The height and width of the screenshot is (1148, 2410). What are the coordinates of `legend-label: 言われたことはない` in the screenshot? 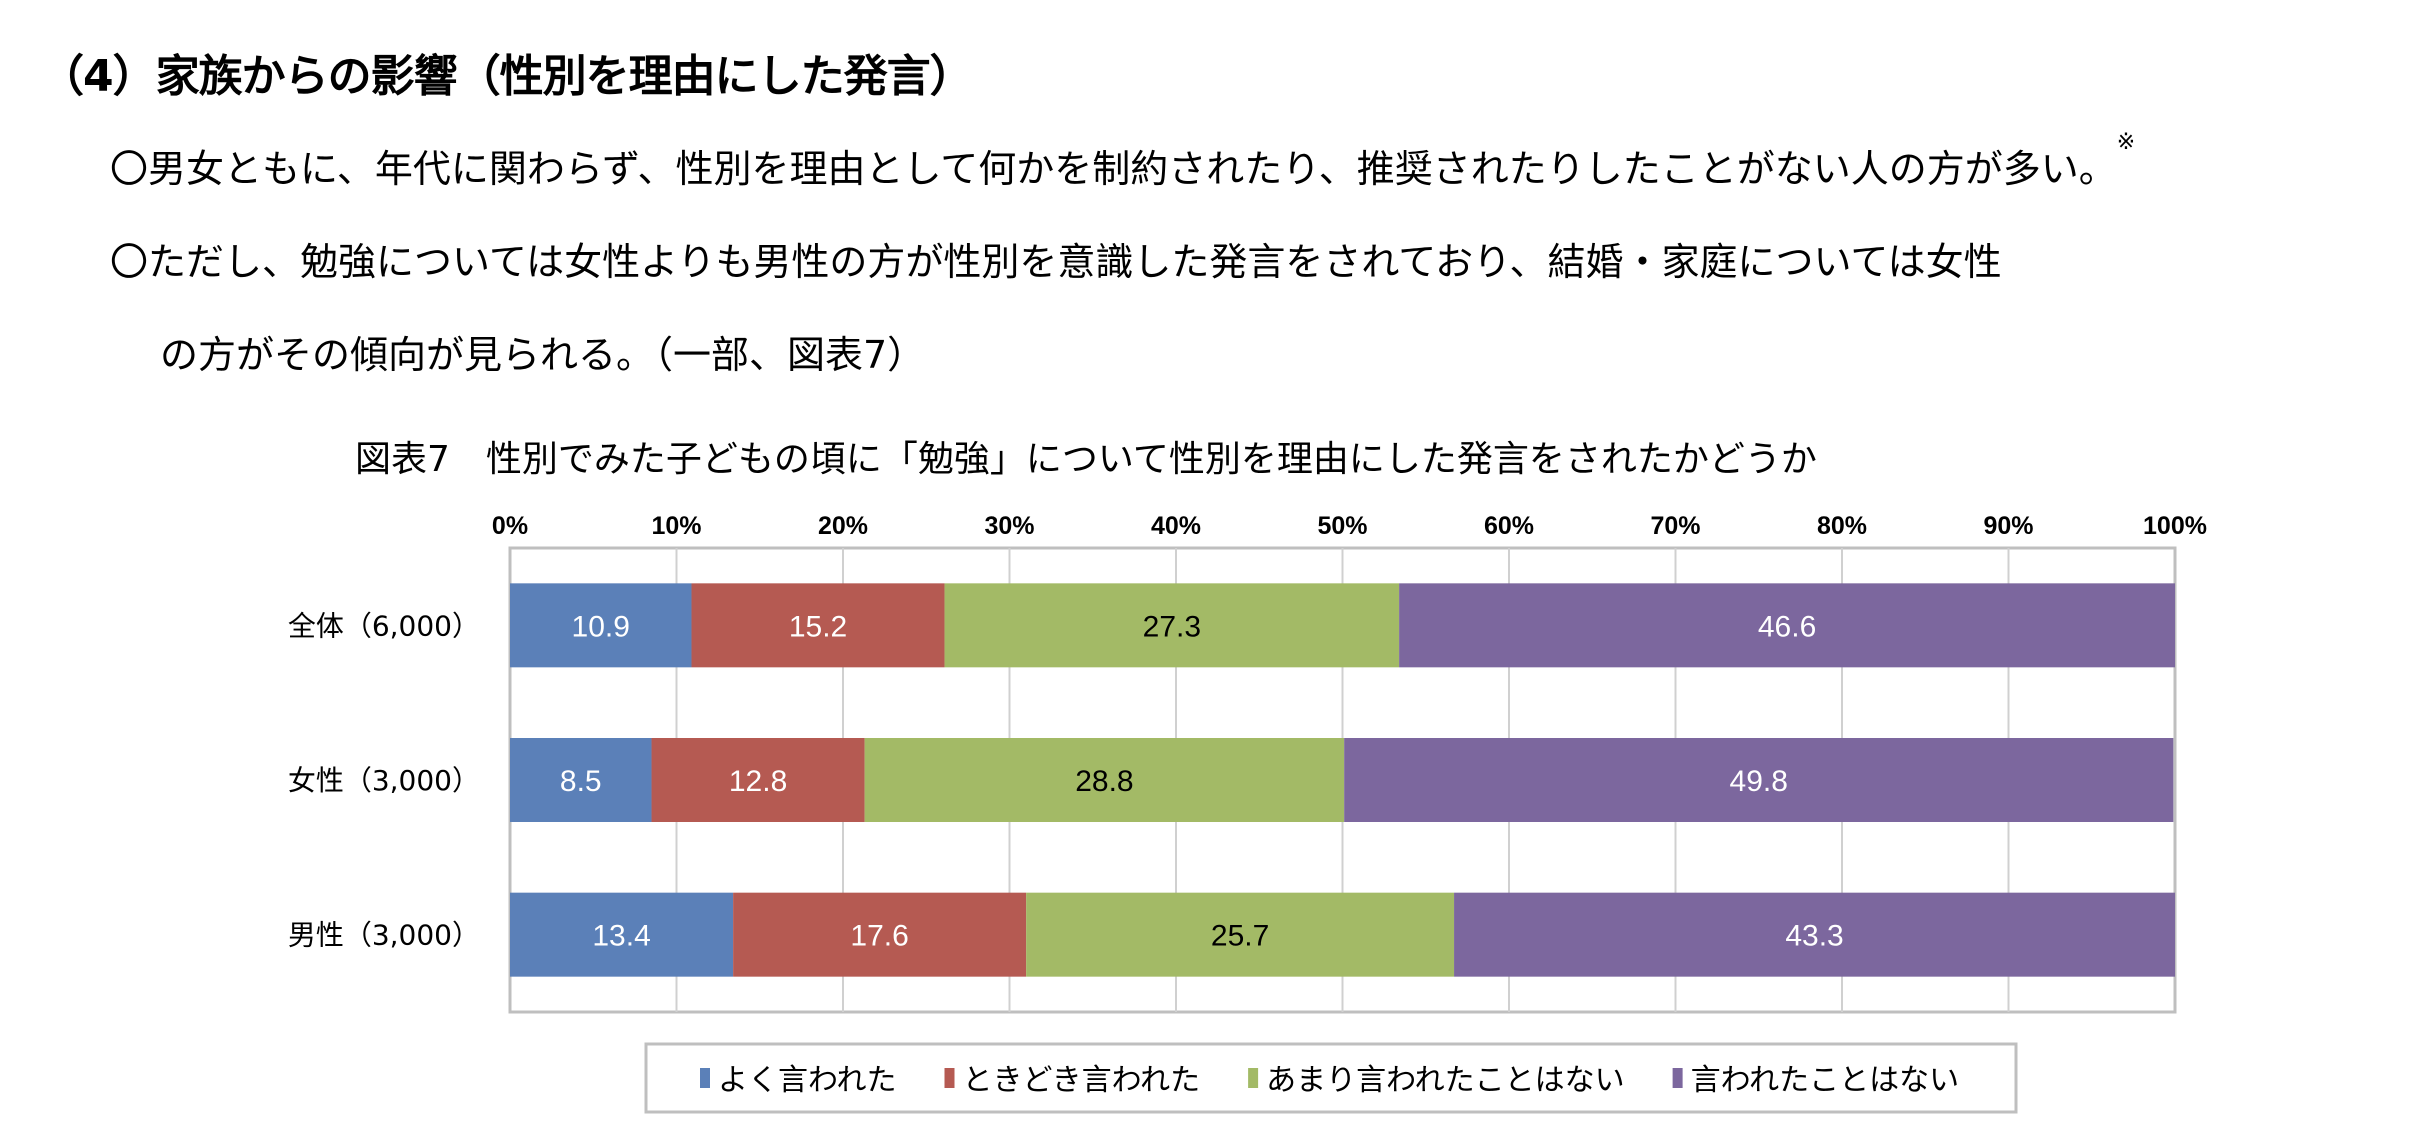 It's located at (1825, 1080).